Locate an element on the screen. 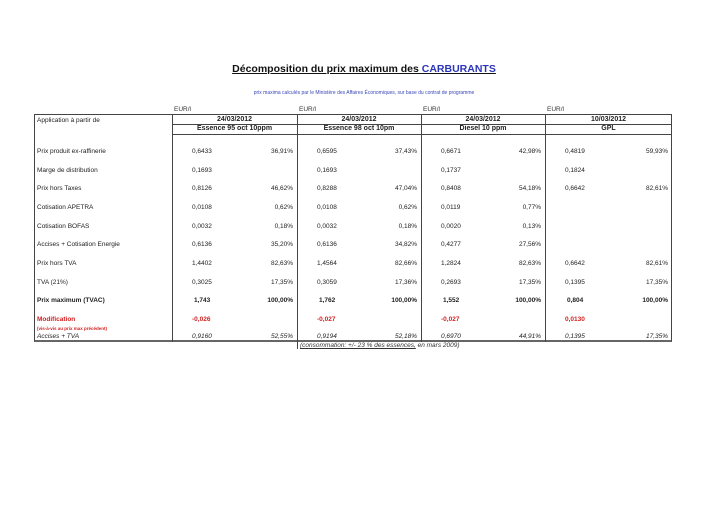 This screenshot has height=515, width=728. cell-value: 0,804 is located at coordinates (575, 300).